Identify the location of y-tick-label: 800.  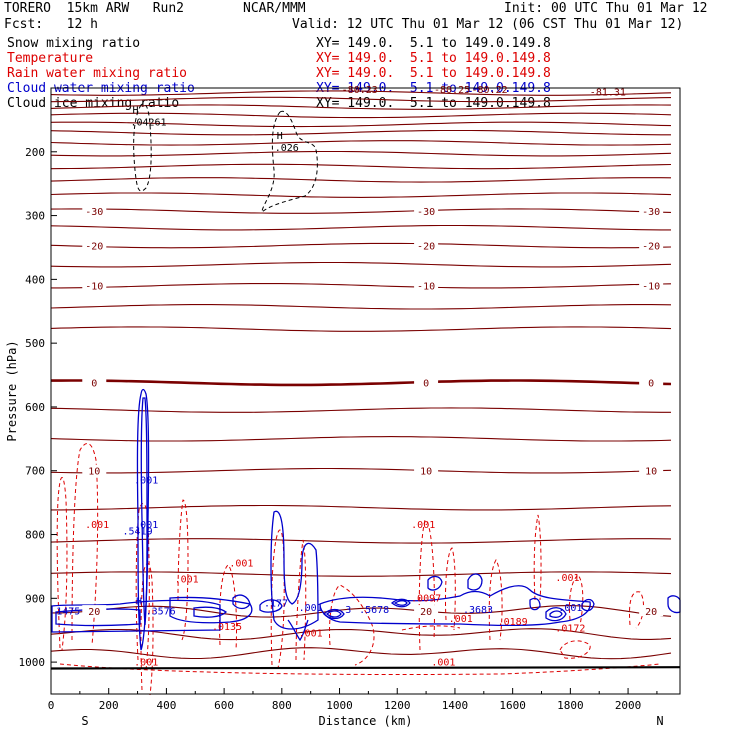
(35, 535).